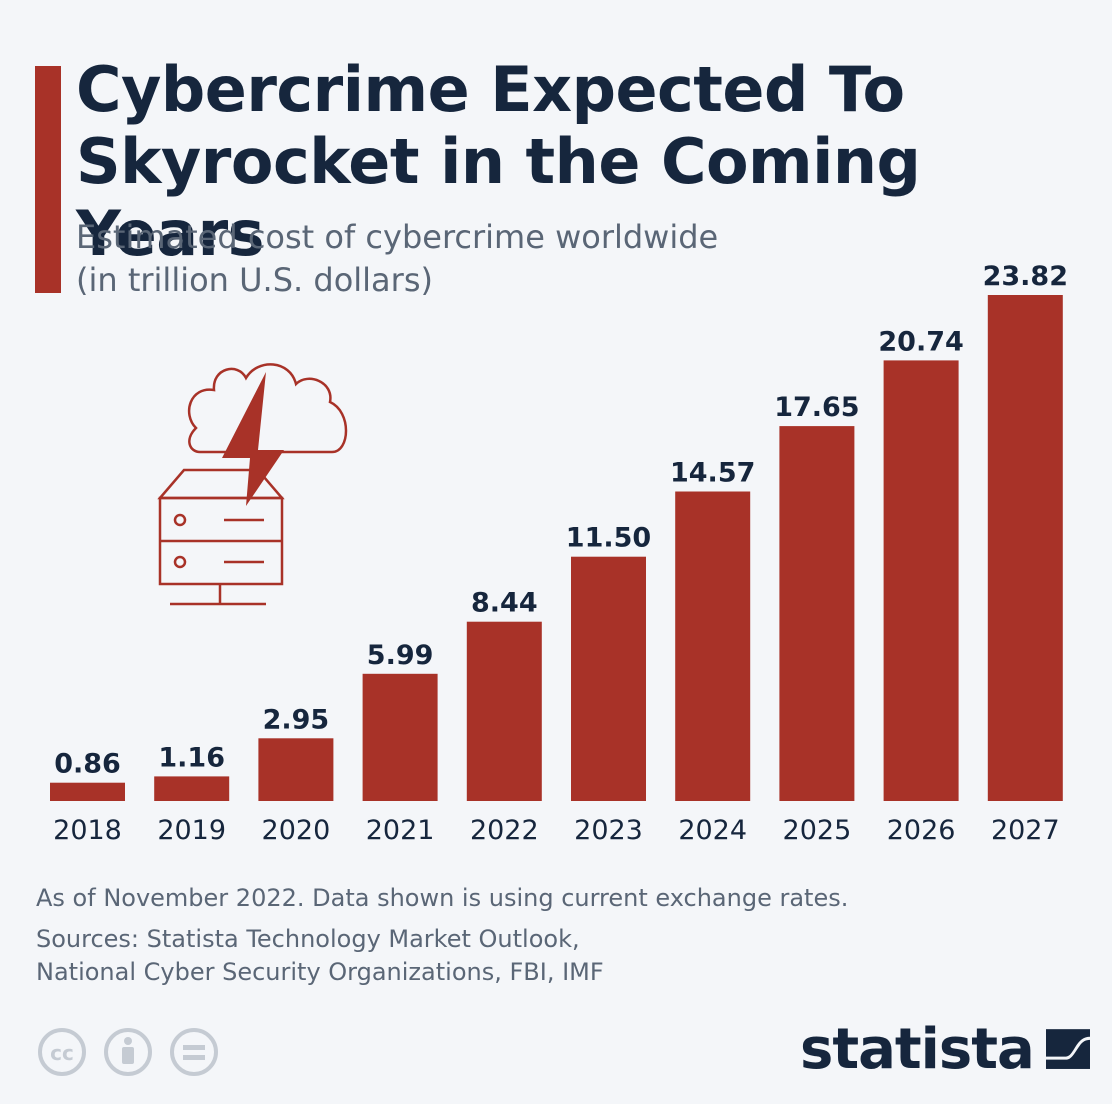 Image resolution: width=1112 pixels, height=1104 pixels. Describe the element at coordinates (400, 737) in the screenshot. I see `bar-2021` at that location.